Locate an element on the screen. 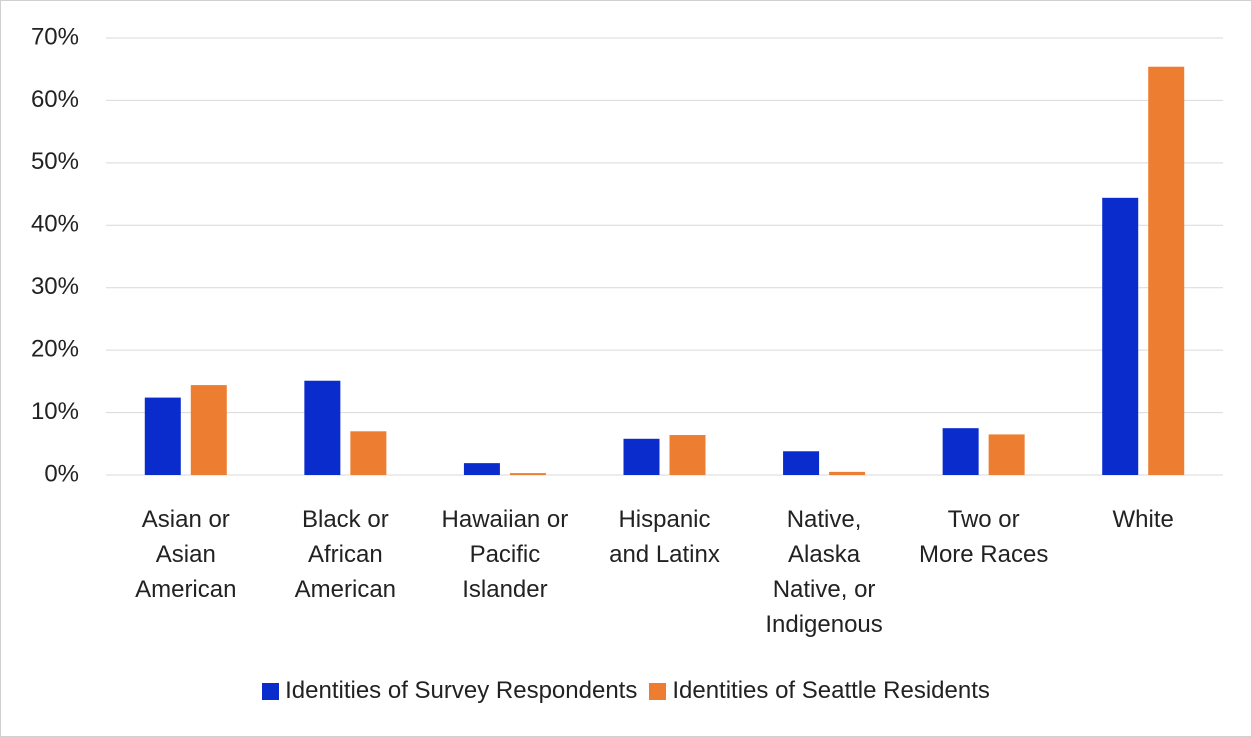 The height and width of the screenshot is (737, 1252). y-tick-label: 50% is located at coordinates (55, 161).